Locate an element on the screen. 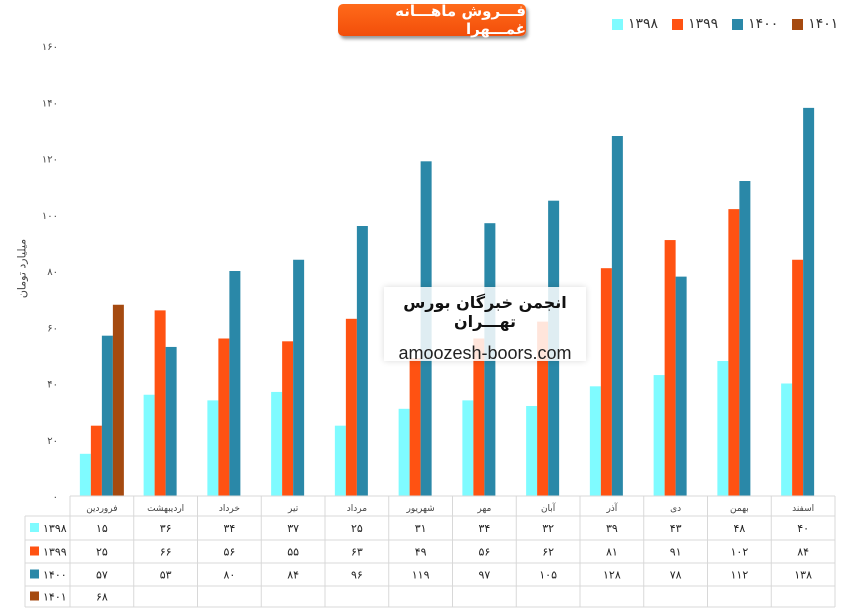 This screenshot has width=842, height=610. legend-item: ۱۴۰۰ is located at coordinates (755, 24).